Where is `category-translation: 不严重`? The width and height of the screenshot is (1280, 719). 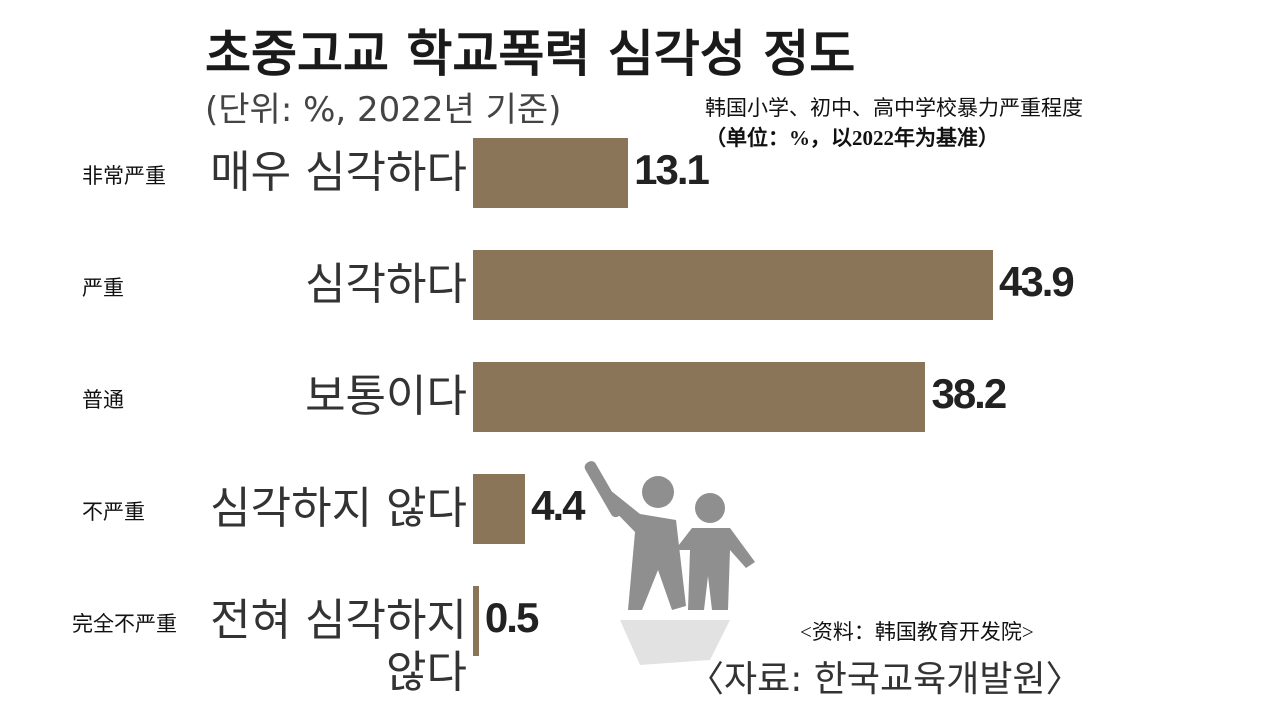
category-translation: 不严重 is located at coordinates (113, 512).